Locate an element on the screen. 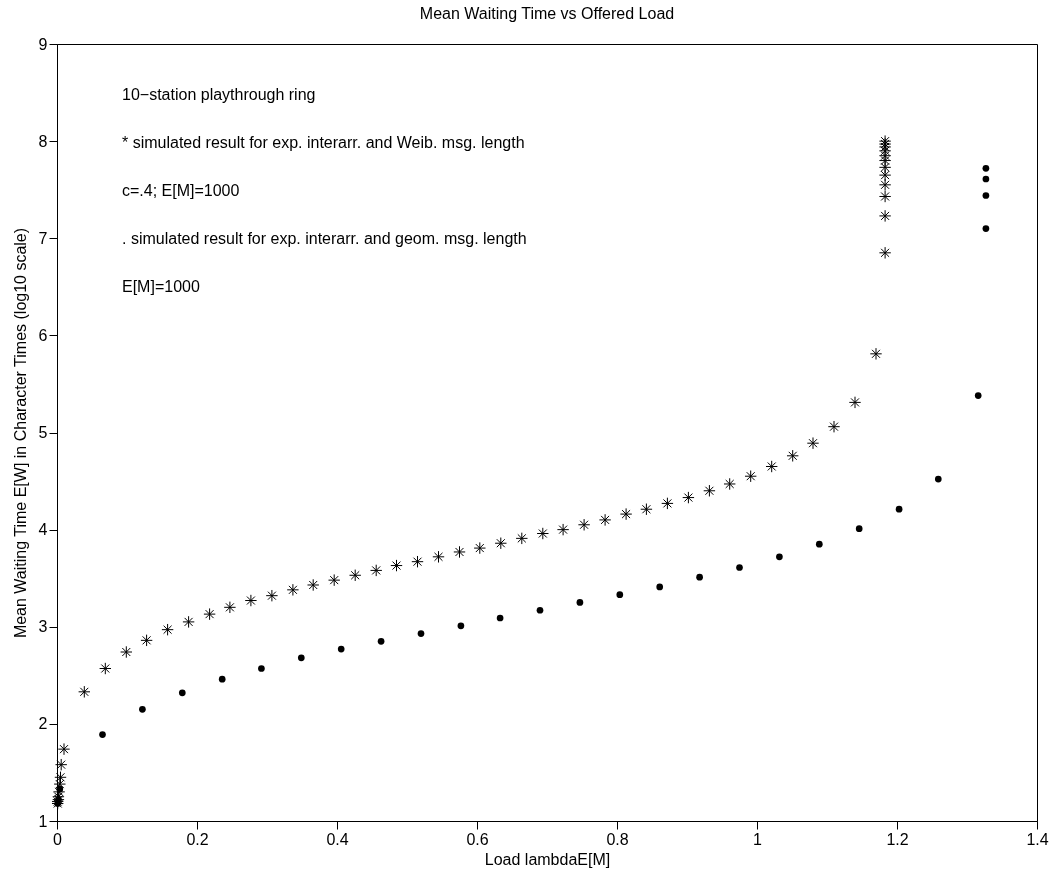 This screenshot has width=1063, height=879. x-tick-label: 0 is located at coordinates (58, 839).